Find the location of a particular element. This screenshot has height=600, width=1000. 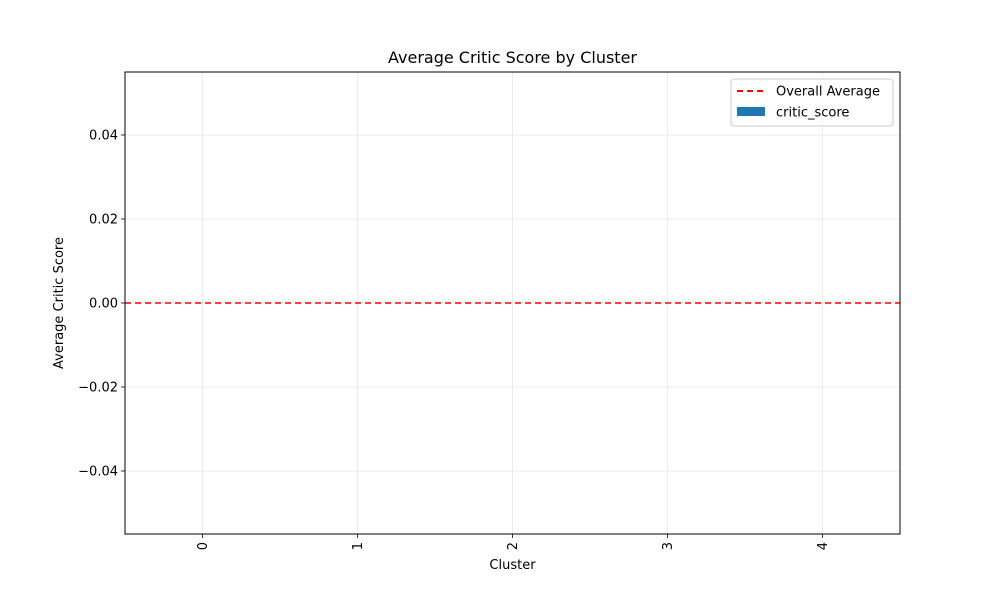

legend-box is located at coordinates (812, 102).